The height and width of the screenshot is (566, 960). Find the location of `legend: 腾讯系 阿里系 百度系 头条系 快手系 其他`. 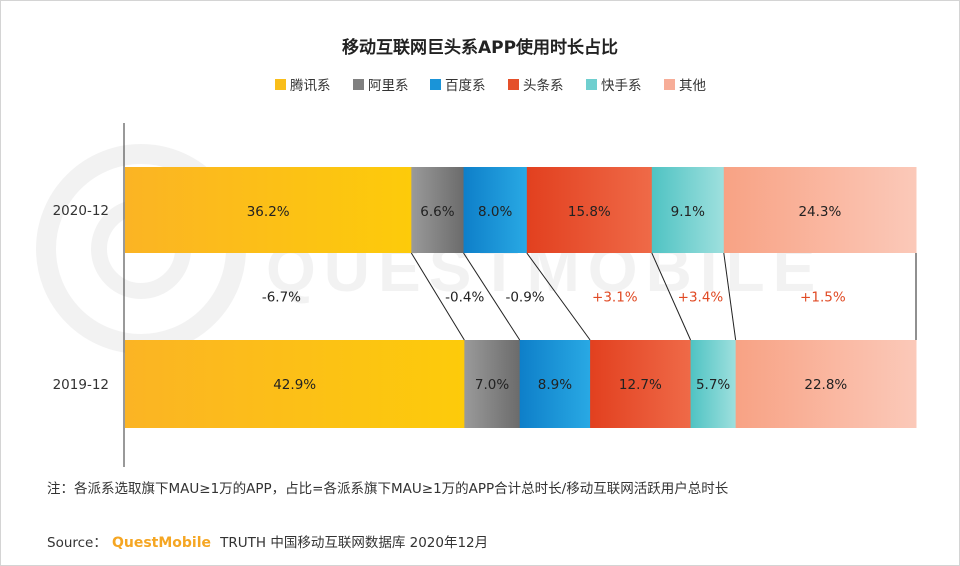

legend: 腾讯系 阿里系 百度系 头条系 快手系 其他 is located at coordinates (490, 85).